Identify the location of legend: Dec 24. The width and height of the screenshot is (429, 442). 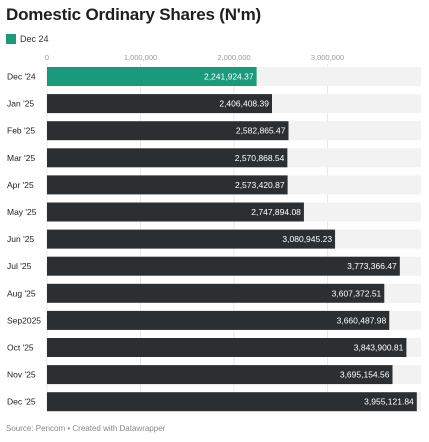
(27, 39).